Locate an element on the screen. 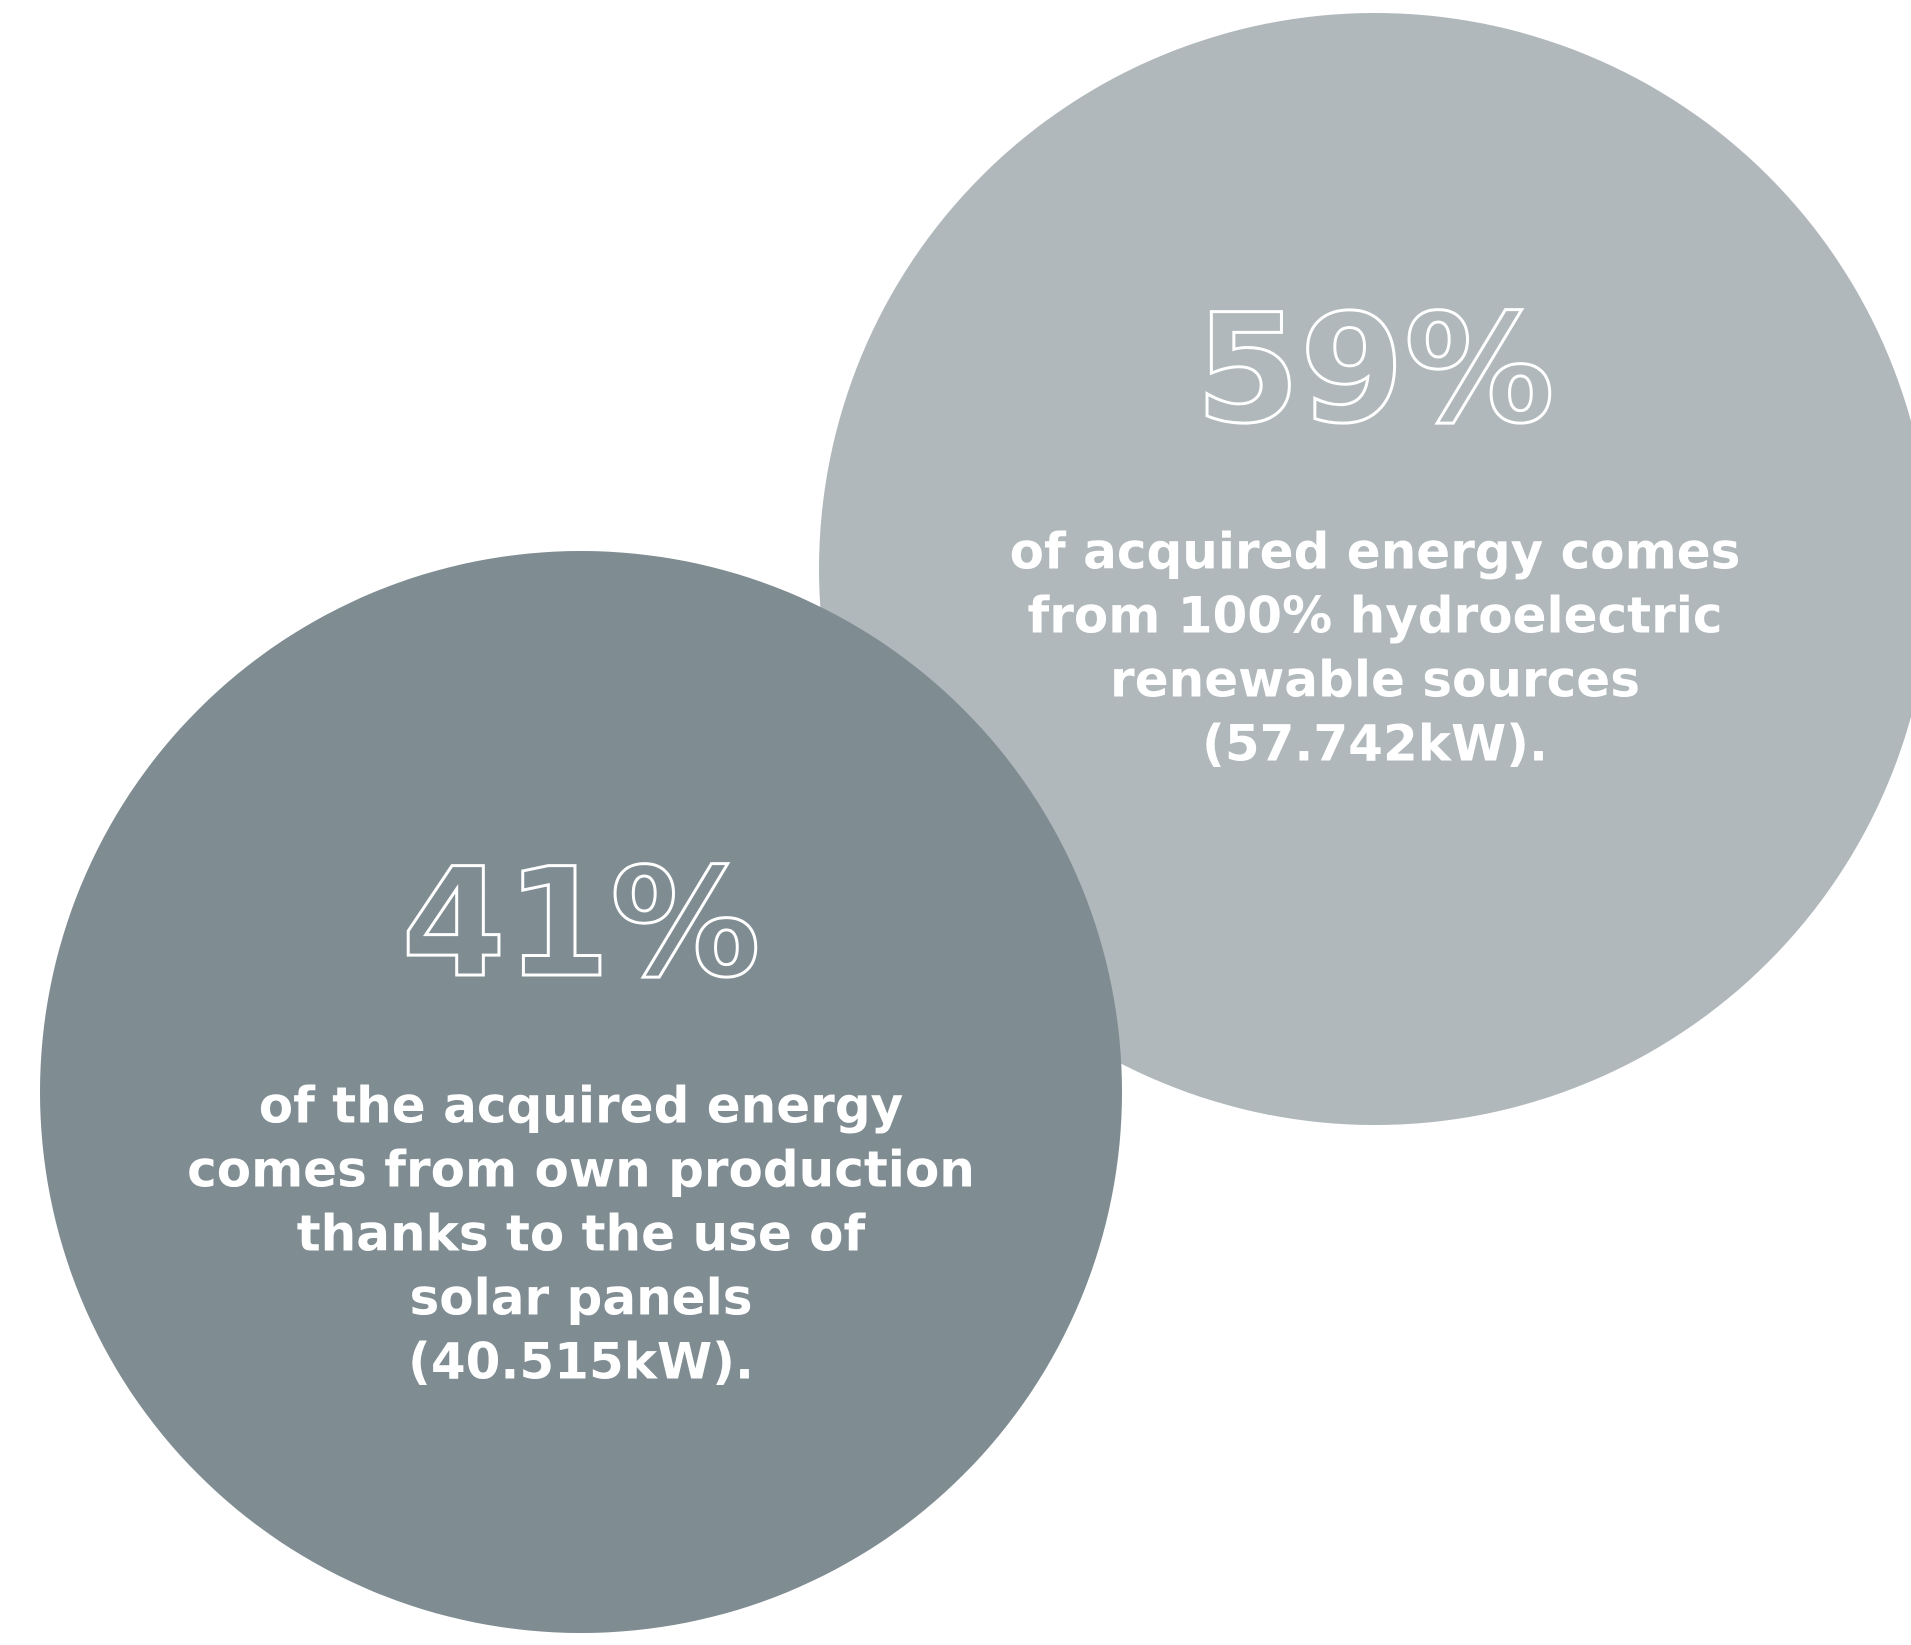  stat-description: of the acquired energy is located at coordinates (581, 1106).